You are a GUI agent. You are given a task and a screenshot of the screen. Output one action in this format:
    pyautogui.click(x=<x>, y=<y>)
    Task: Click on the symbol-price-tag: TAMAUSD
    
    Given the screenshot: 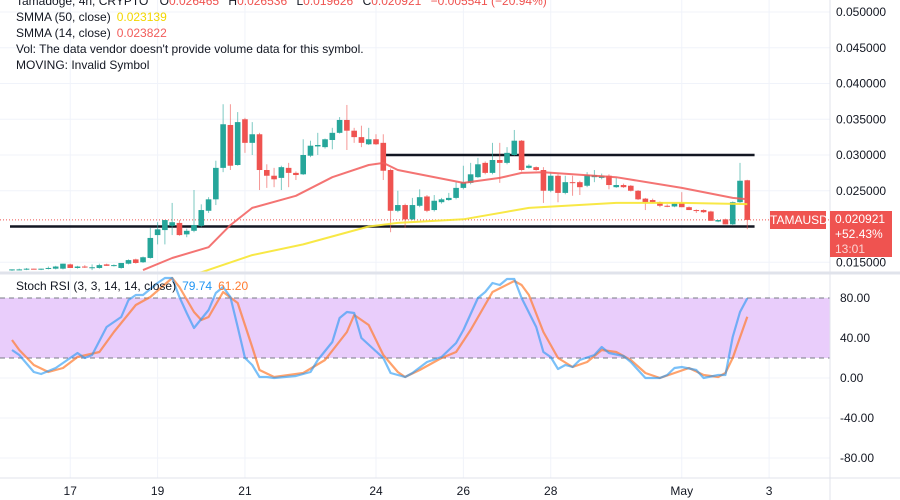 What is the action you would take?
    pyautogui.click(x=799, y=220)
    